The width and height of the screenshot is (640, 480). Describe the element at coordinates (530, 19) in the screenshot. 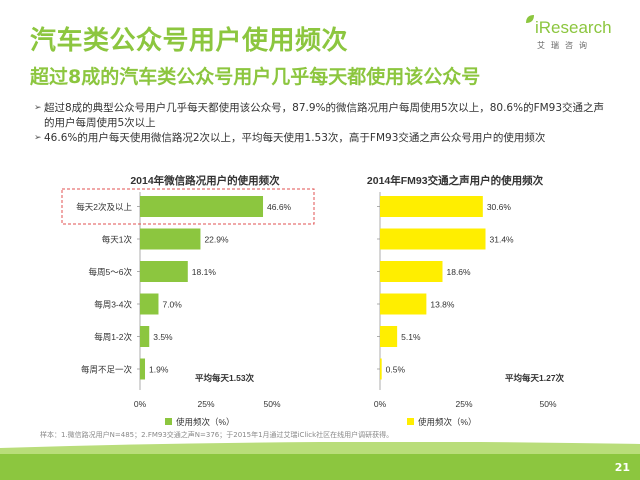

I see `leaf-icon` at that location.